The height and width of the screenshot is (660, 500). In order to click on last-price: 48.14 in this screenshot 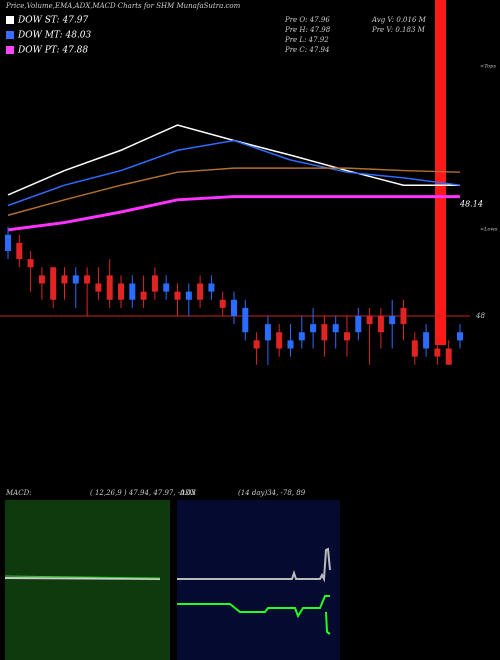, I will do `click(471, 203)`.